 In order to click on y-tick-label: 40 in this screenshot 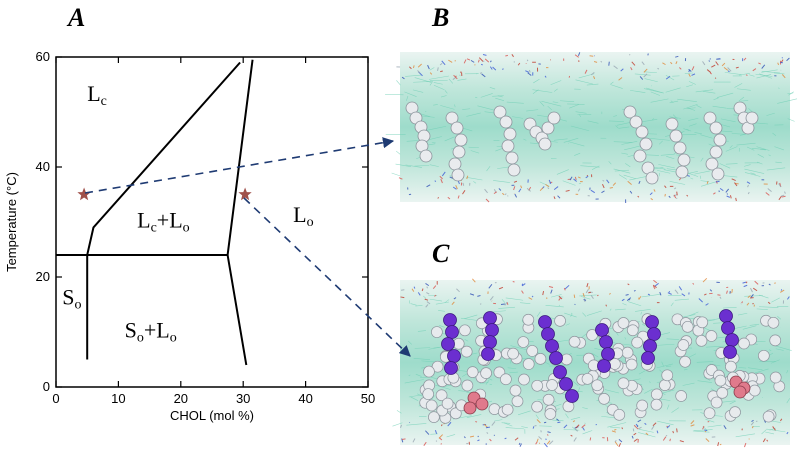, I will do `click(43, 166)`.